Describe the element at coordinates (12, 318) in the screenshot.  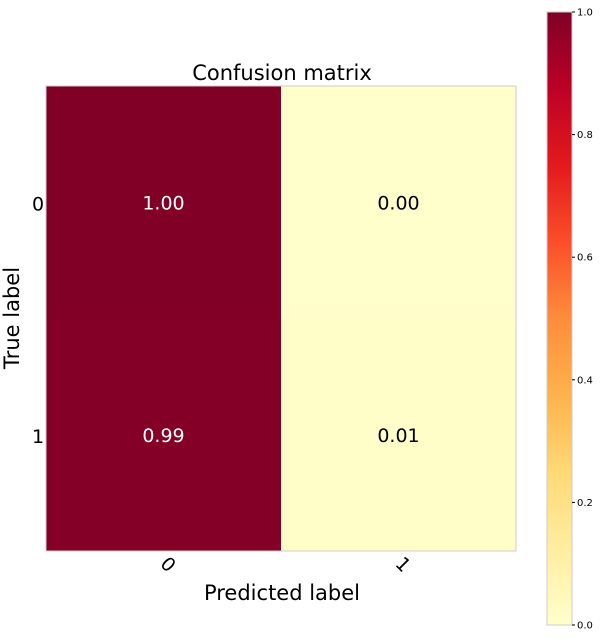
I see `y-axis-label: True label` at that location.